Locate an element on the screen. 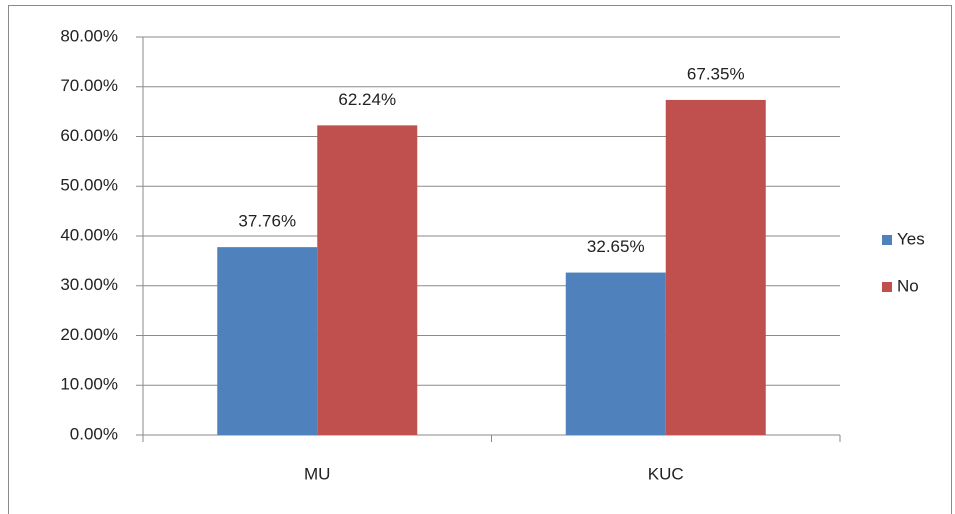 The image size is (955, 514). y-tick-label: 0.00% is located at coordinates (94, 433).